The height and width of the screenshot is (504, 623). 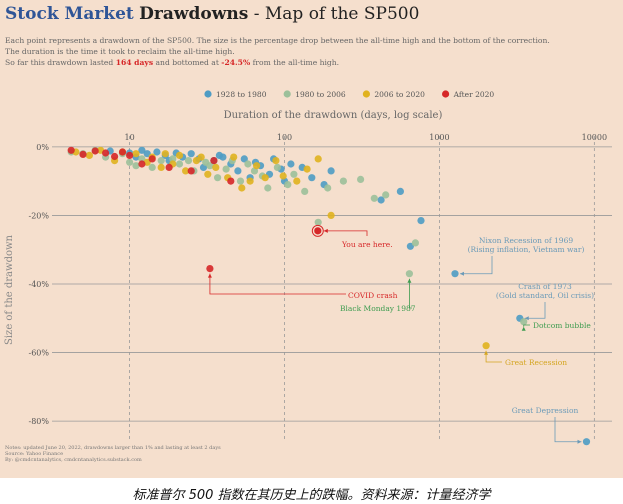 I want to click on title-part3: - Map of the SP500, so click(x=336, y=14).